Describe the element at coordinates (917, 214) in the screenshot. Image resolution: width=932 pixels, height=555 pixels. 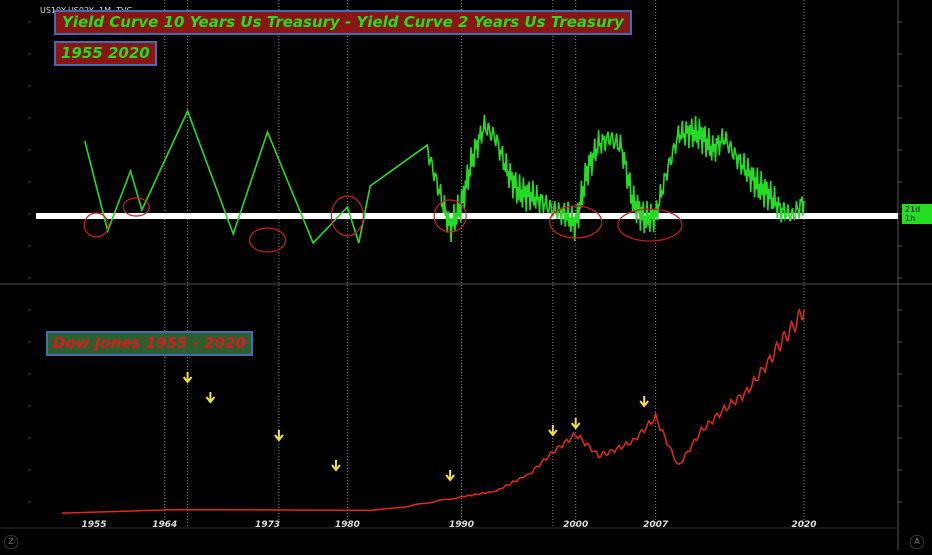
I see `price-axis-badge: 21d 1h` at that location.